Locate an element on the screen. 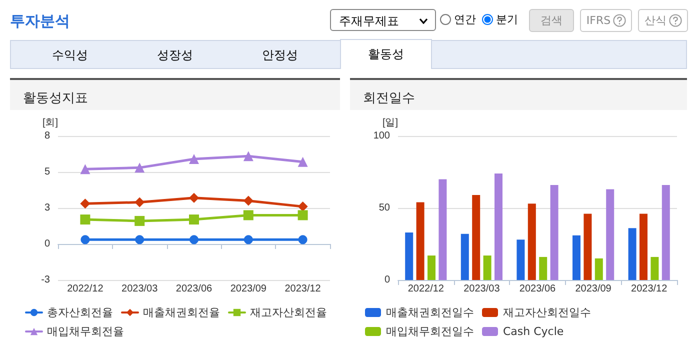  text: 성장성 is located at coordinates (175, 55).